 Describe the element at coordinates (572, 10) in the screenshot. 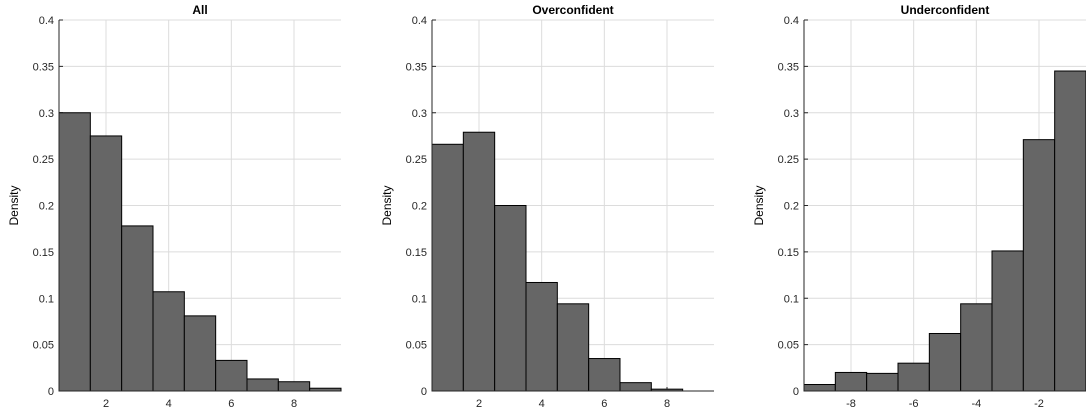

I see `chart-title: Overconfident` at that location.